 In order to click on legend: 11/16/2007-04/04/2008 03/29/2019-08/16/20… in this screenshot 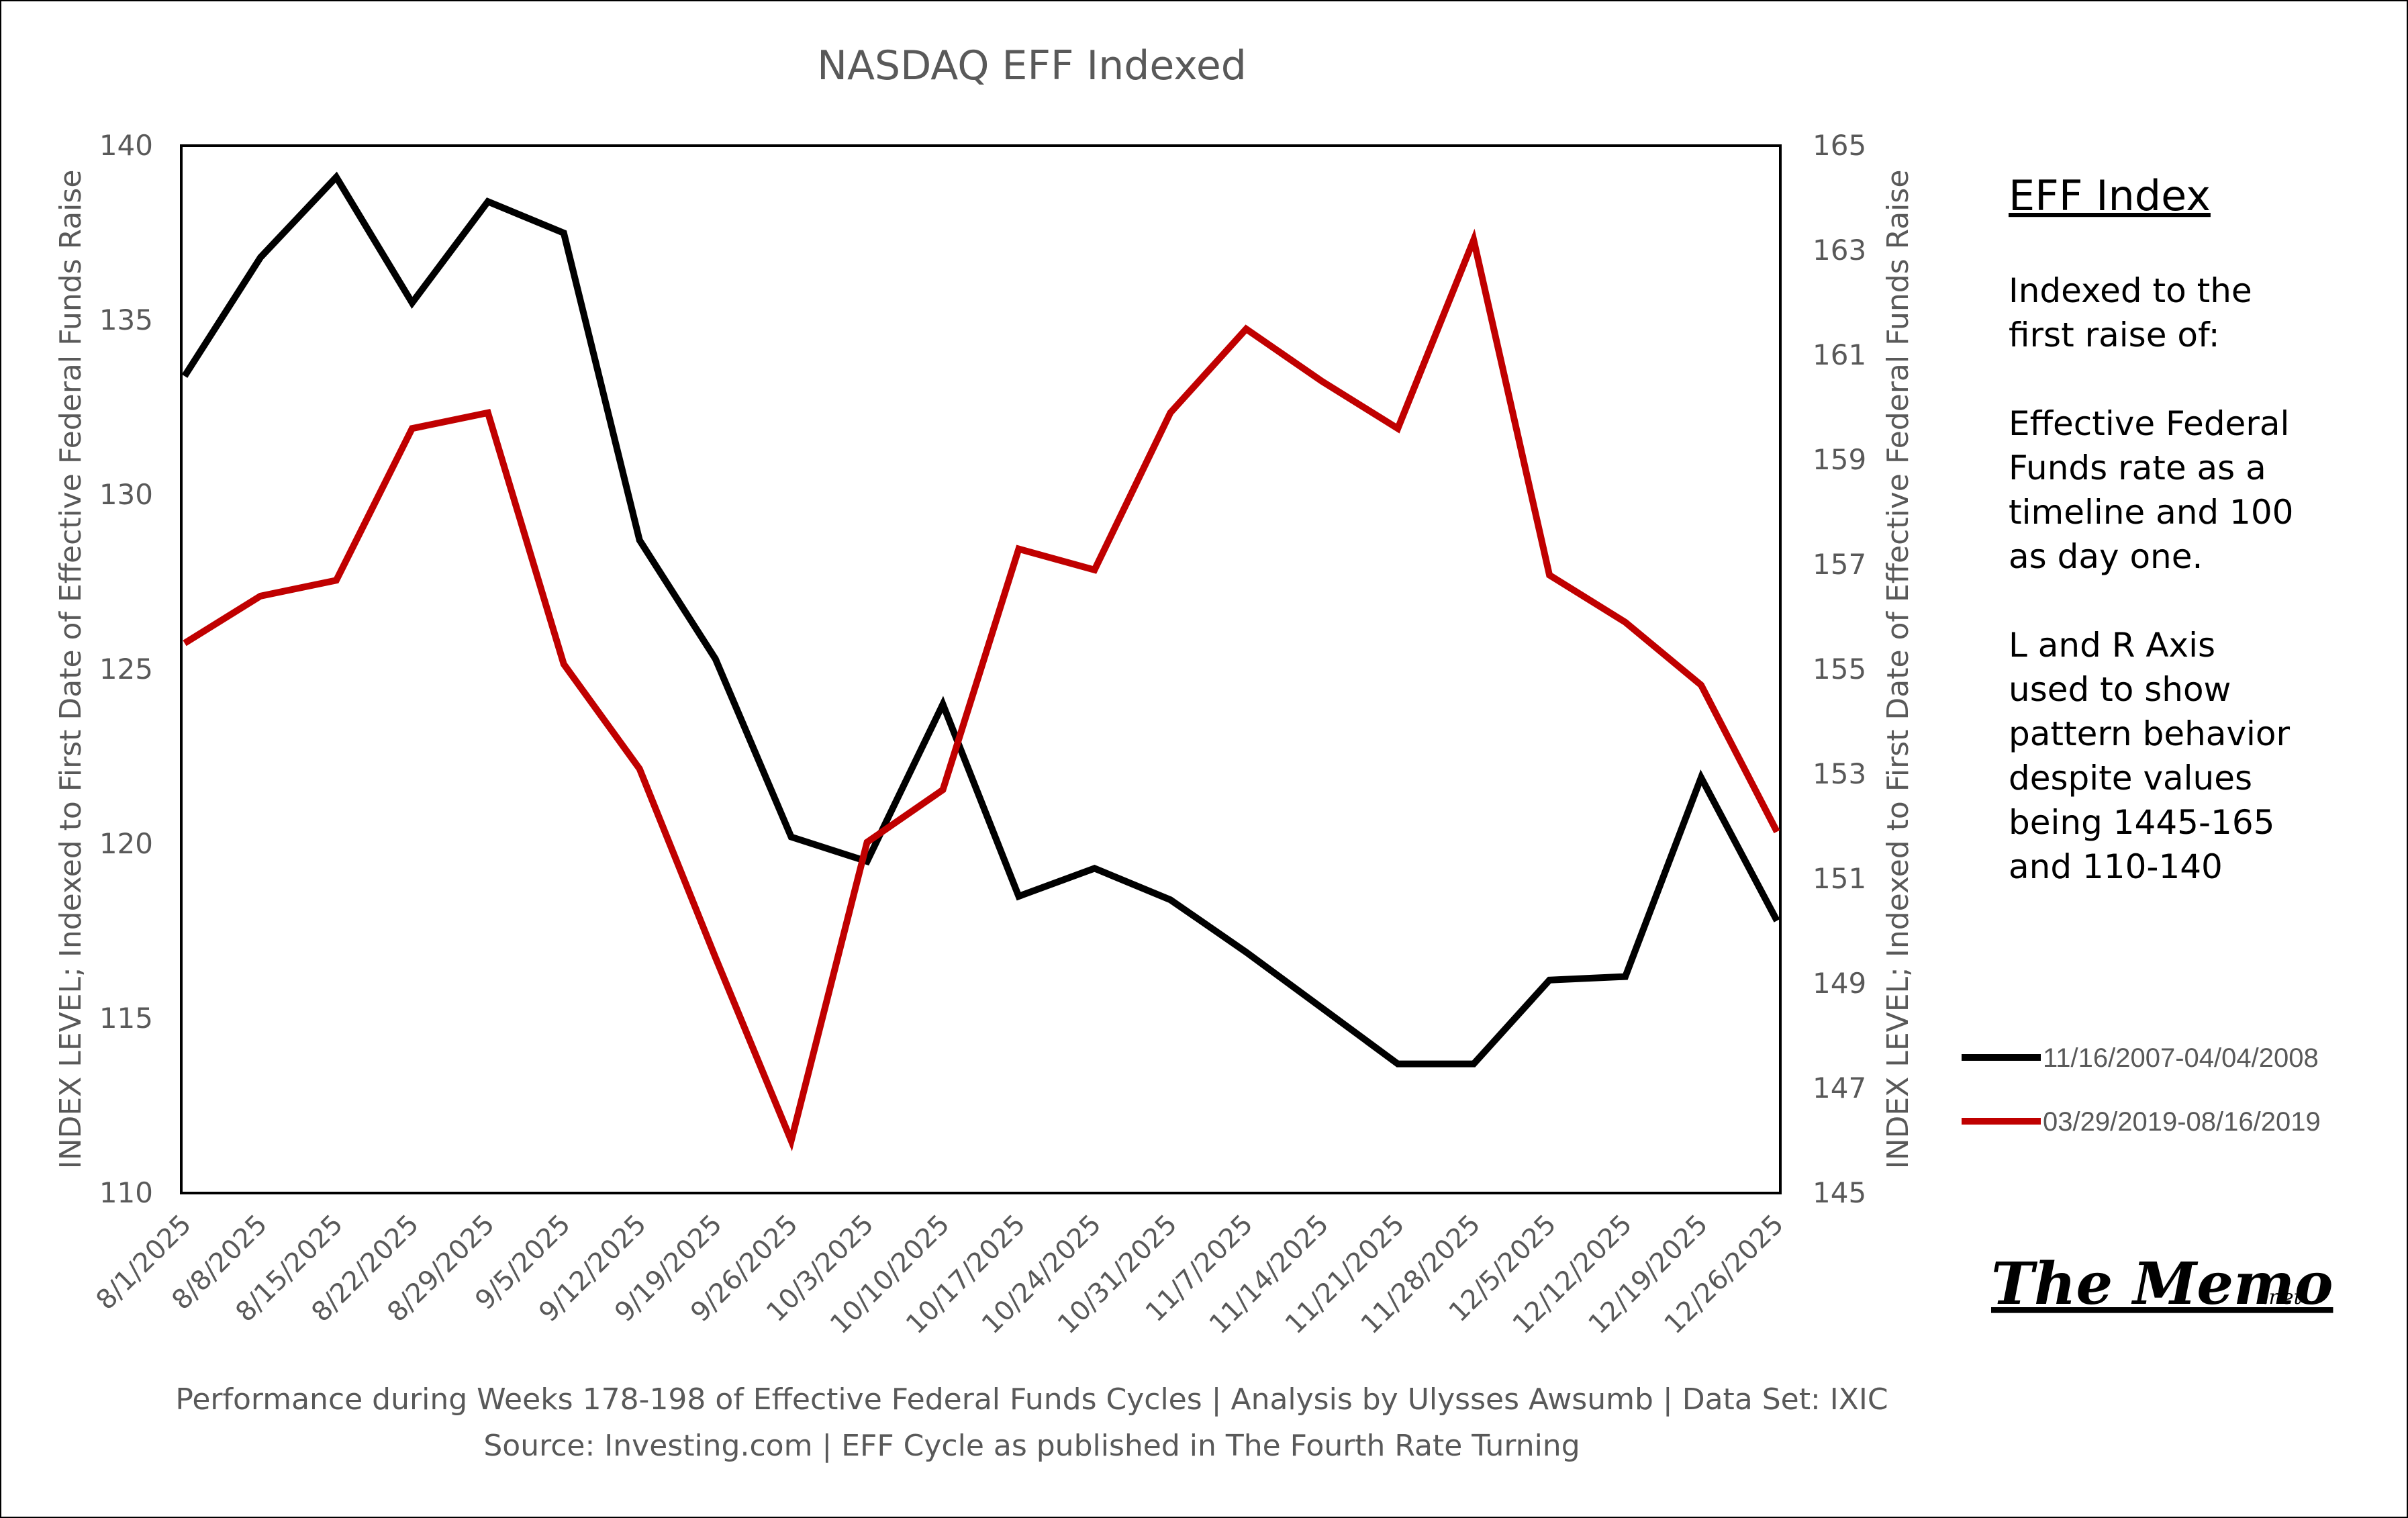, I will do `click(2141, 1090)`.